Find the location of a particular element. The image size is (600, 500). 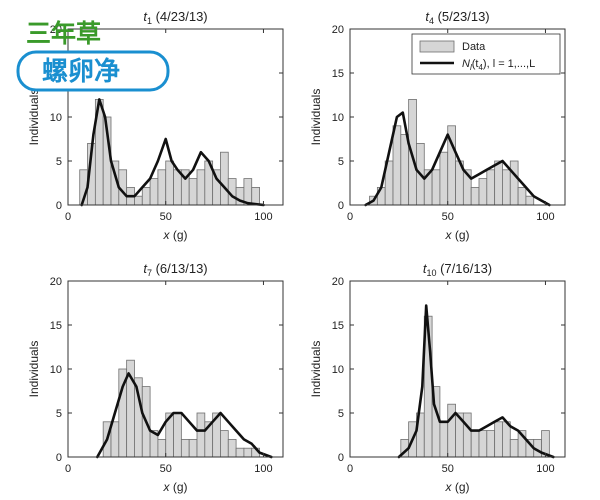

legend-line-subscript: l is located at coordinates (471, 67).